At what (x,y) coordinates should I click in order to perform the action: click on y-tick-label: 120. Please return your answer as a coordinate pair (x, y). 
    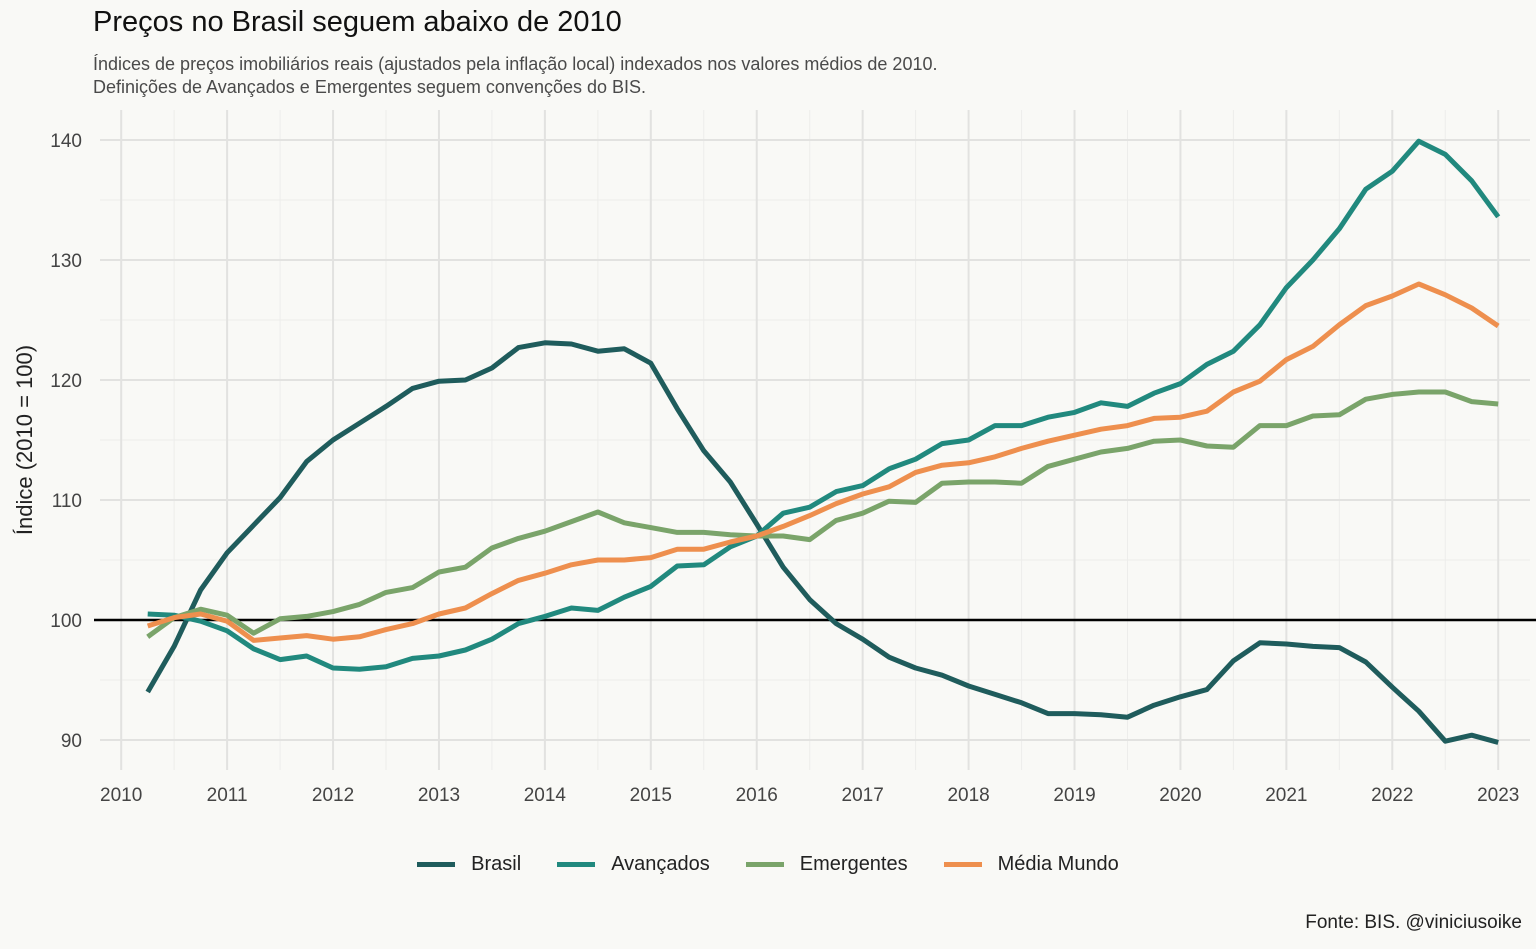
    Looking at the image, I should click on (66, 381).